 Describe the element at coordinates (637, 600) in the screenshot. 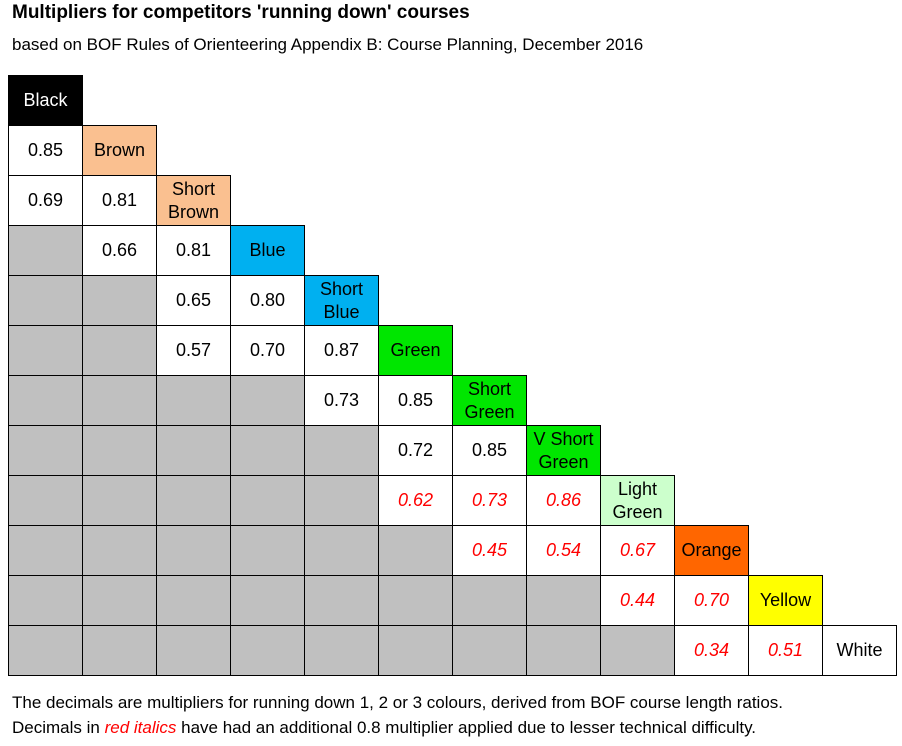

I see `multiplier-cell: 0.44` at that location.